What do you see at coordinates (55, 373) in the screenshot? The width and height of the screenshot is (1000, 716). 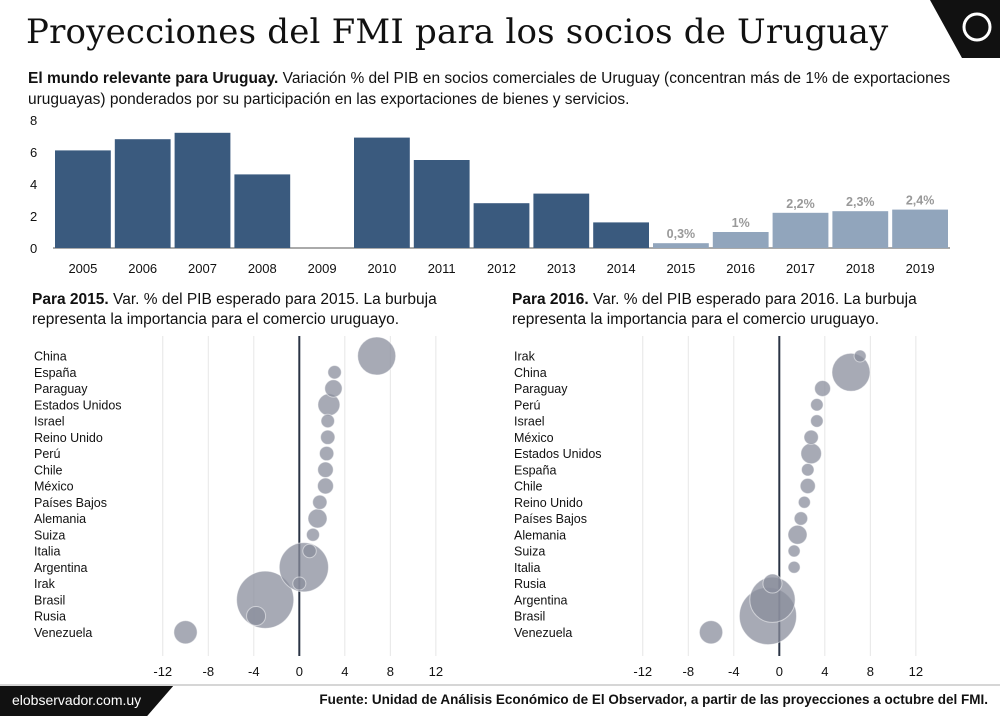 I see `b2015-country-label-1: España` at bounding box center [55, 373].